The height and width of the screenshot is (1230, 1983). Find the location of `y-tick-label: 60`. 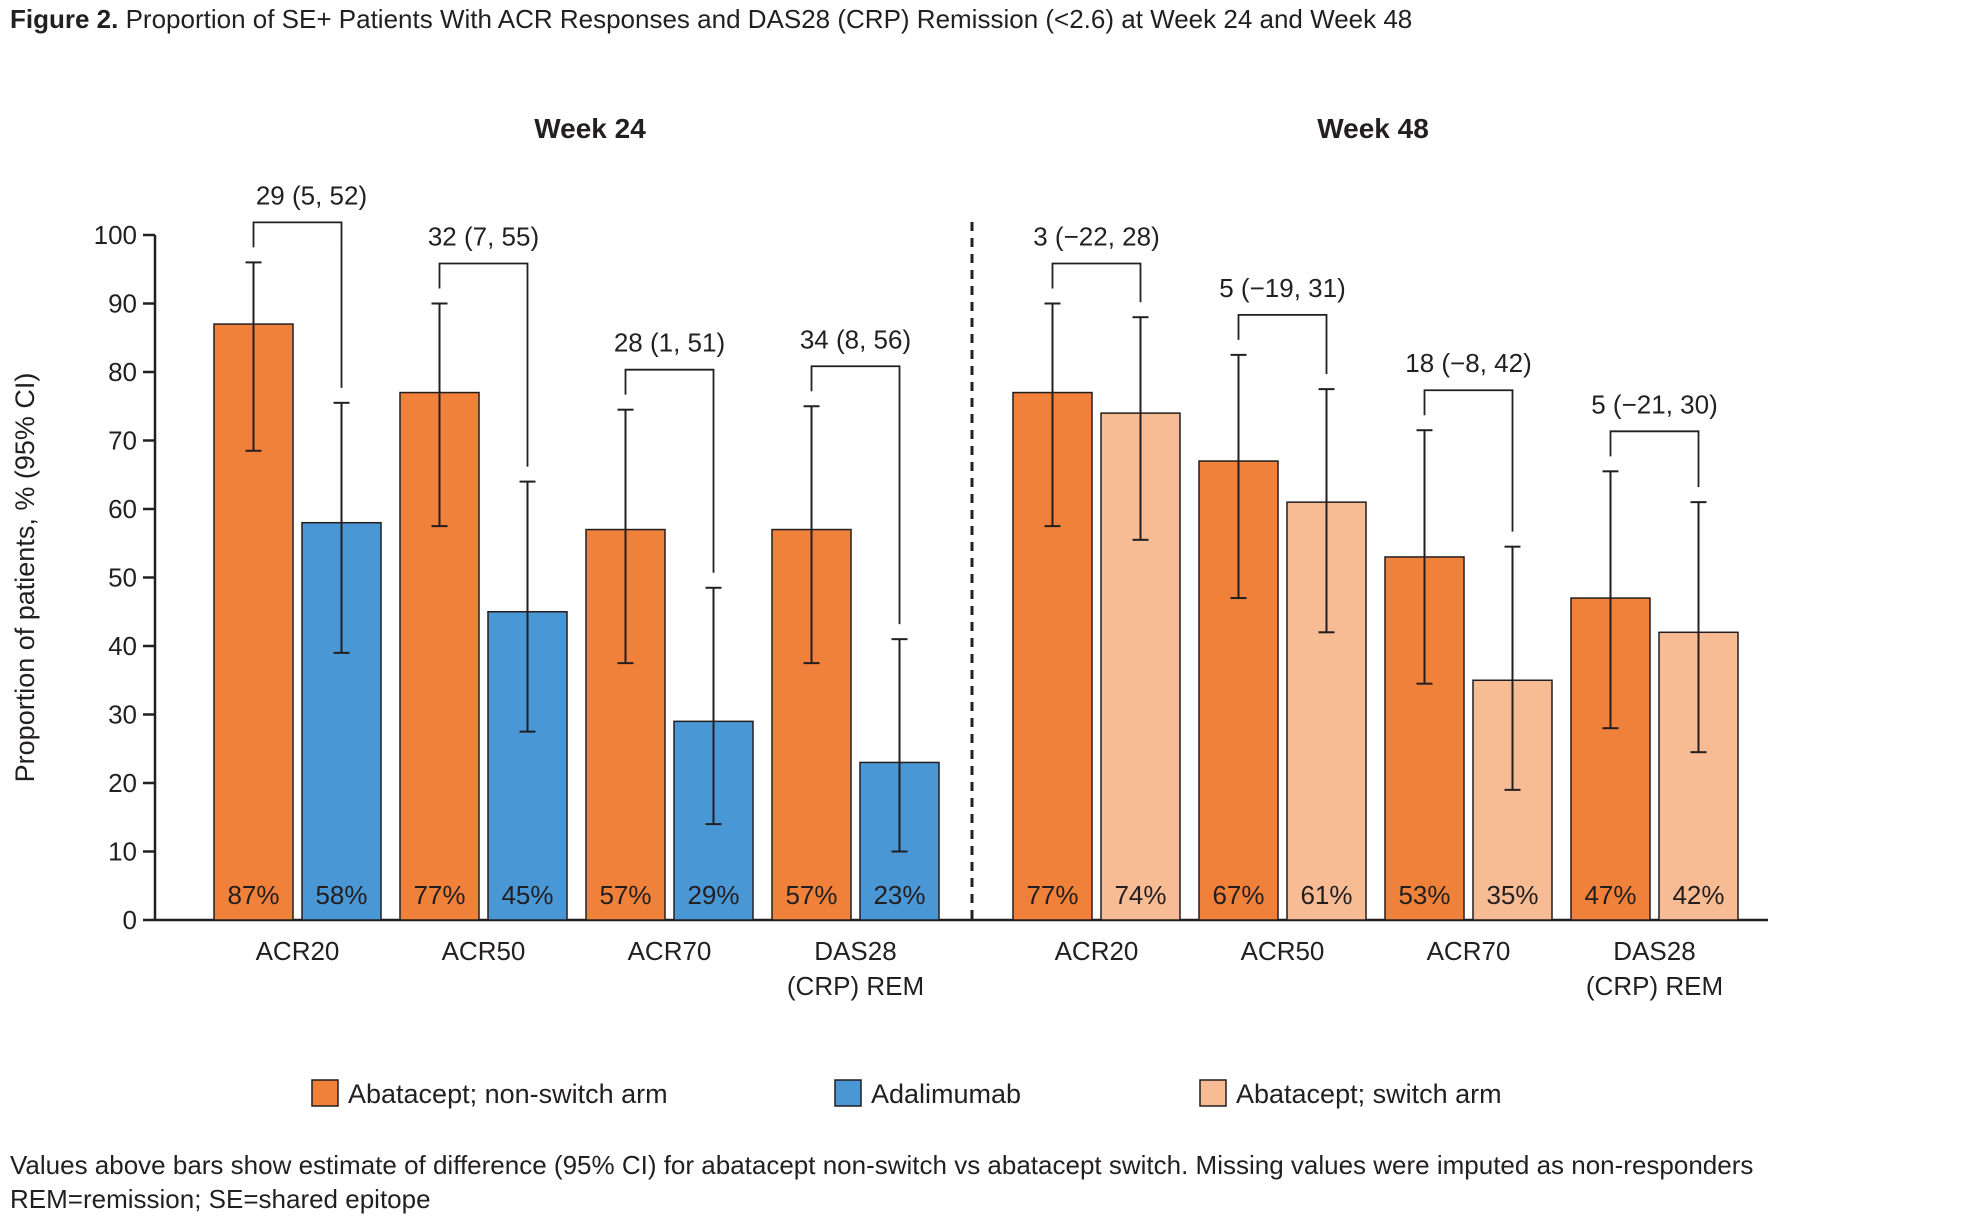

y-tick-label: 60 is located at coordinates (122, 509).